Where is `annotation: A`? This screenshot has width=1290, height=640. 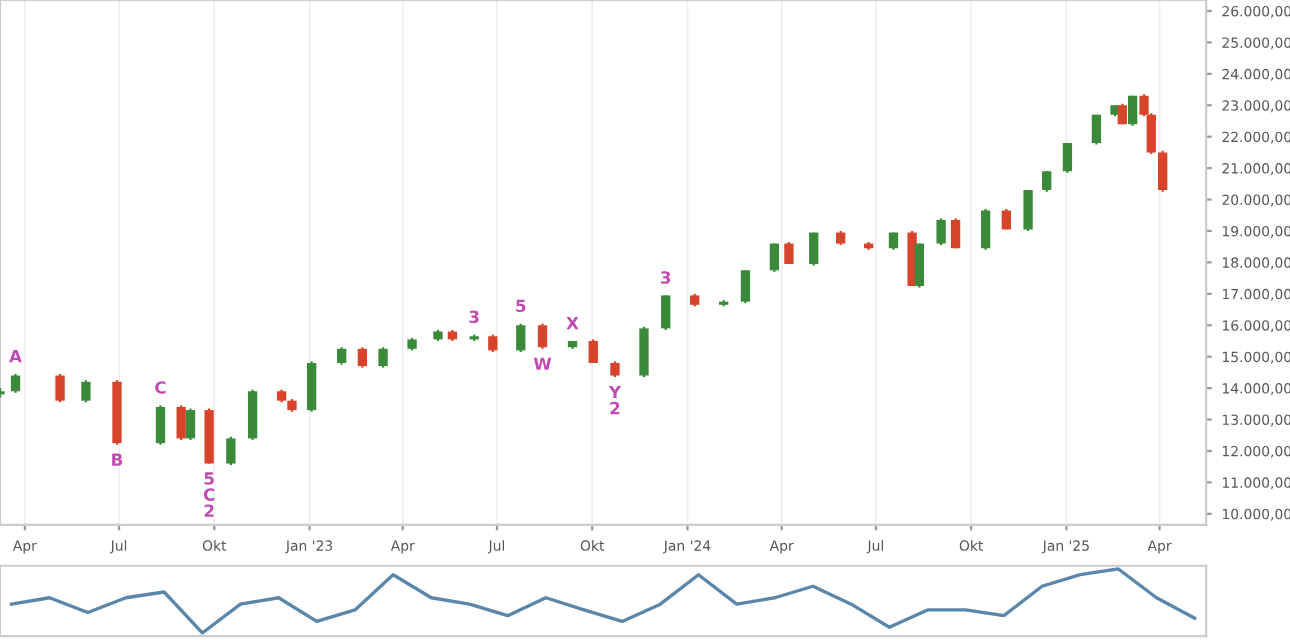 annotation: A is located at coordinates (15, 356).